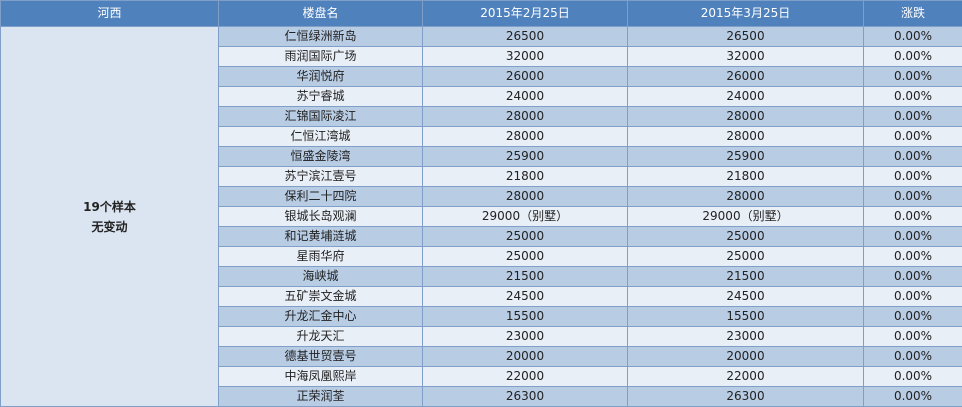  Describe the element at coordinates (320, 276) in the screenshot. I see `table-cell: 海峡城` at that location.